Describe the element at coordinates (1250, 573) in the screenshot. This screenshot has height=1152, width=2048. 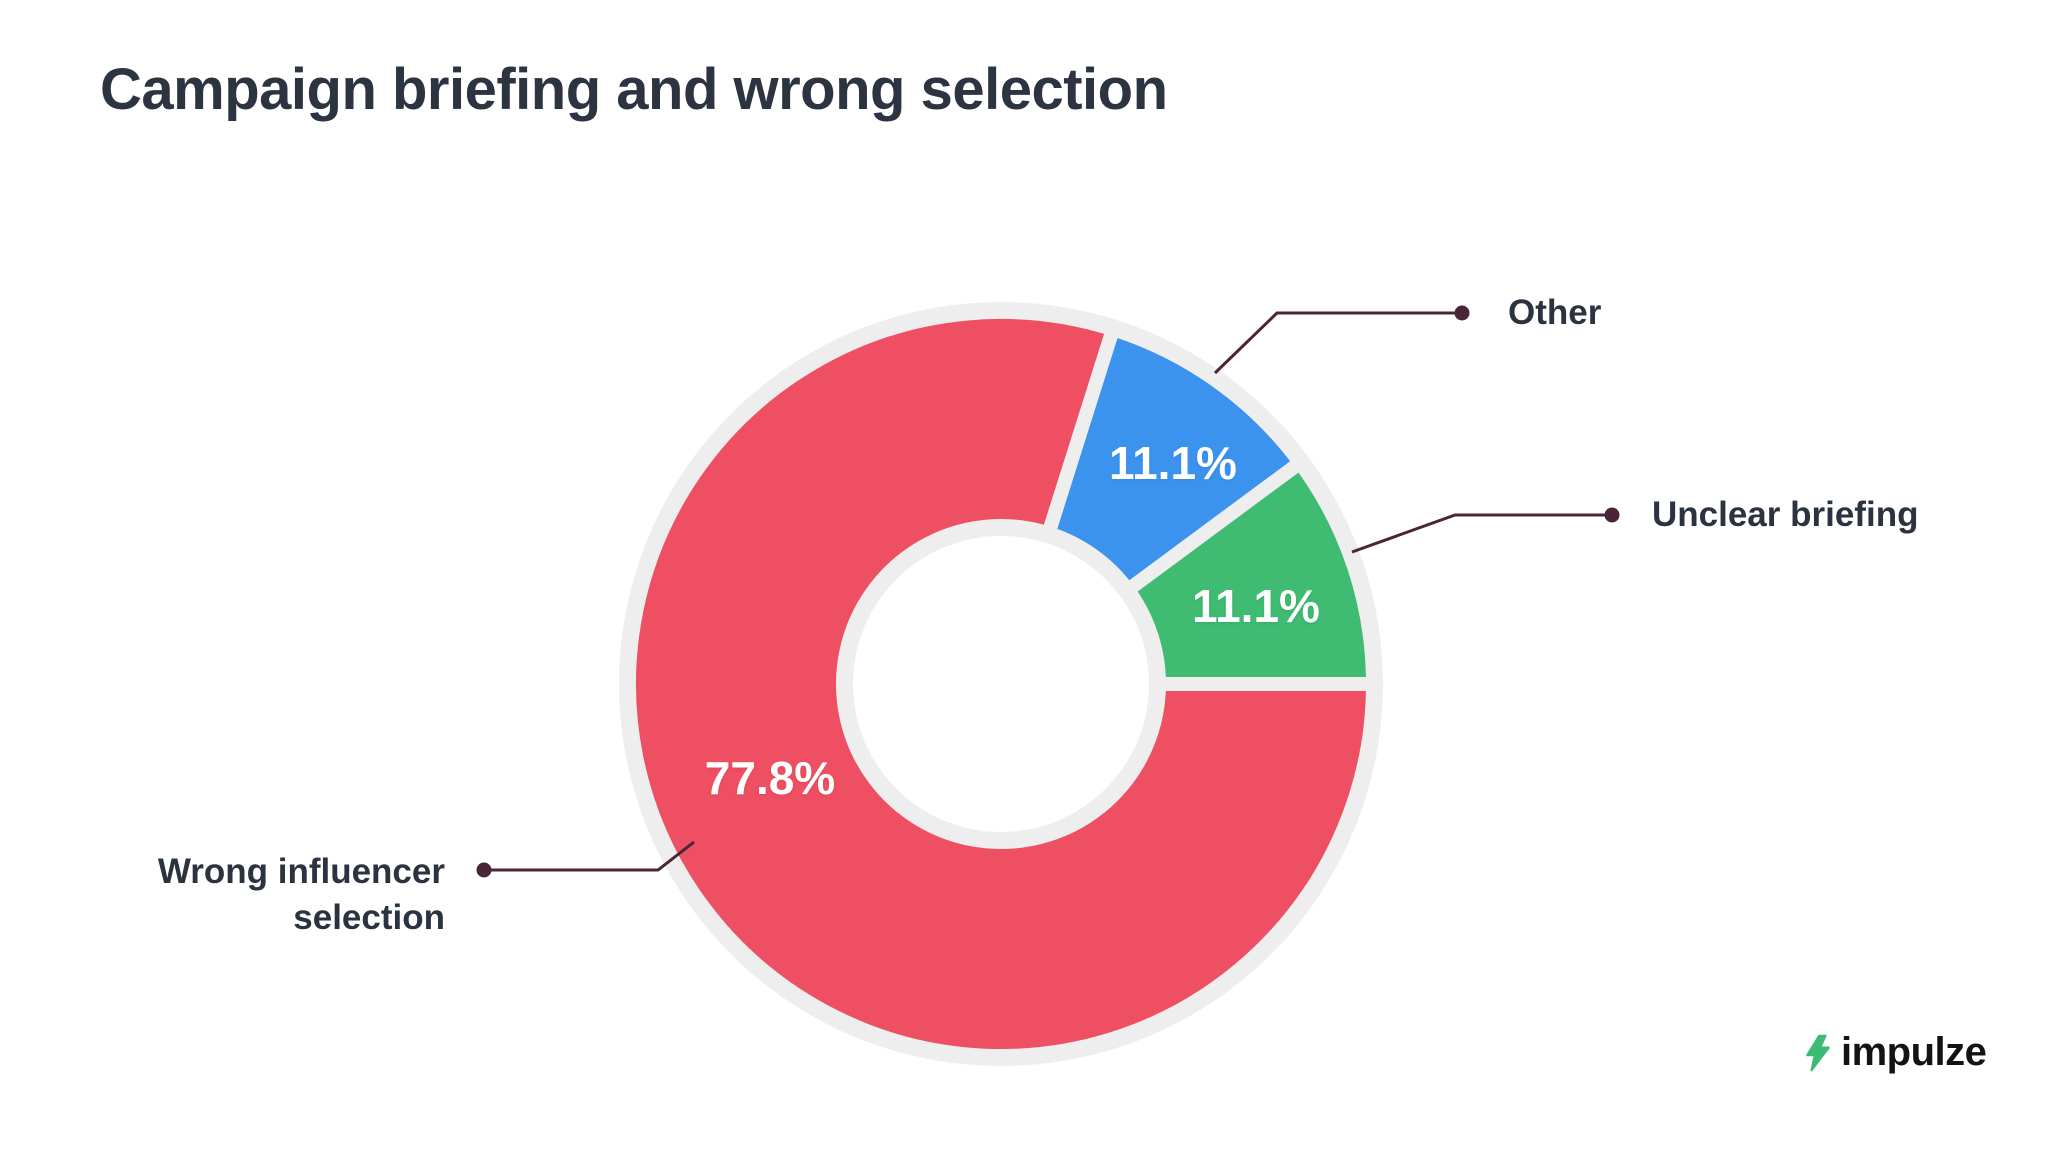
I see `slice-unclear-briefing` at that location.